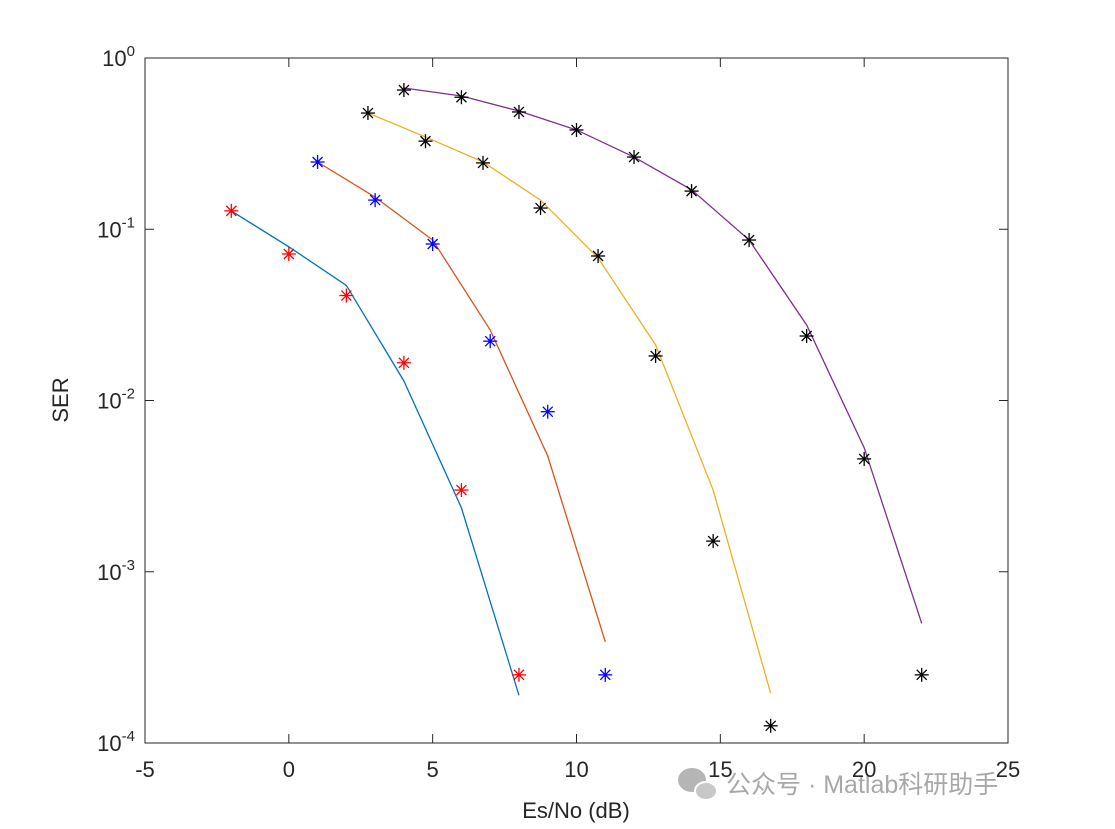  I want to click on y-axis-label: SER, so click(60, 399).